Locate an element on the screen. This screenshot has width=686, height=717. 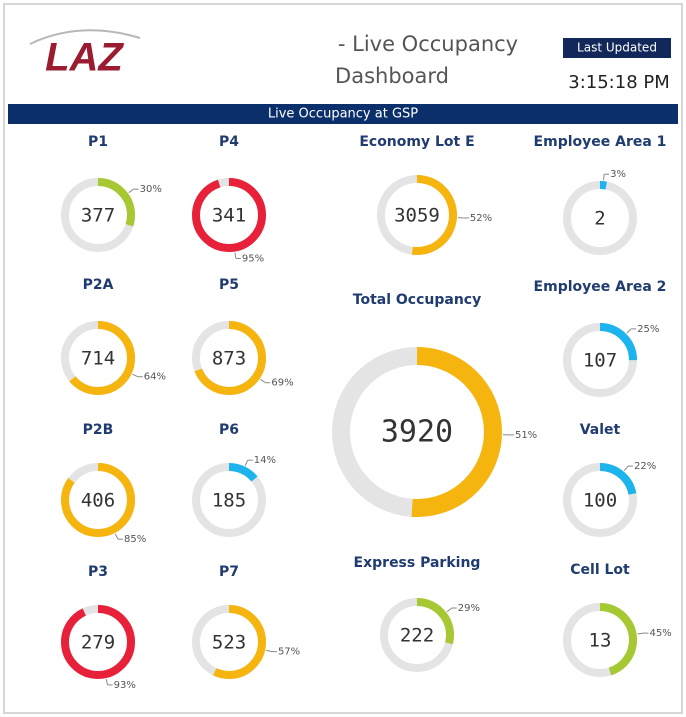
gauge-name: Total Occupancy is located at coordinates (417, 300).